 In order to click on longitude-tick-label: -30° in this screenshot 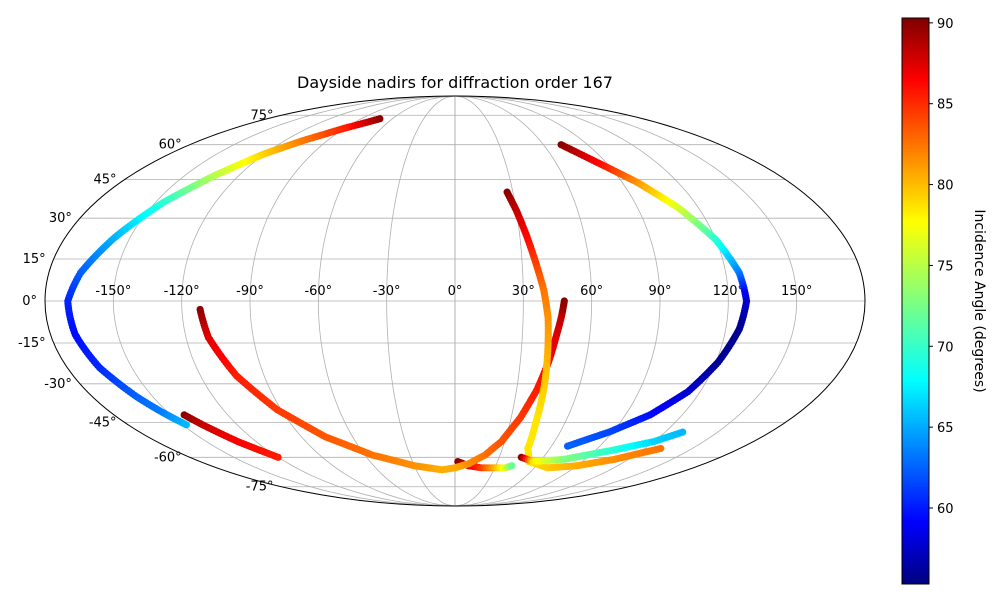, I will do `click(387, 291)`.